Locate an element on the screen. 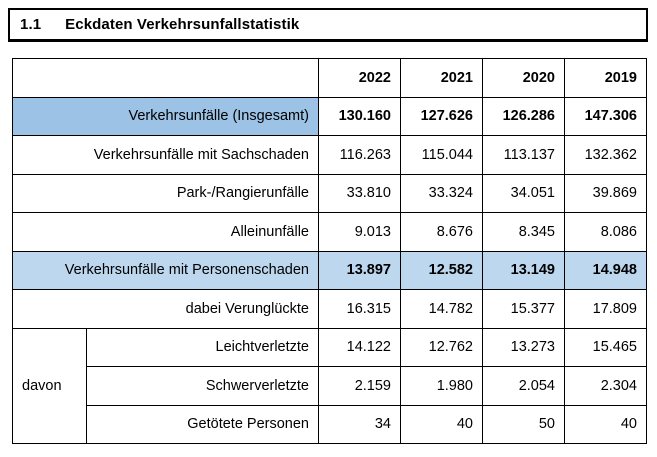 This screenshot has height=457, width=657. header-row: 2022 2021 2020 2019 is located at coordinates (329, 78).